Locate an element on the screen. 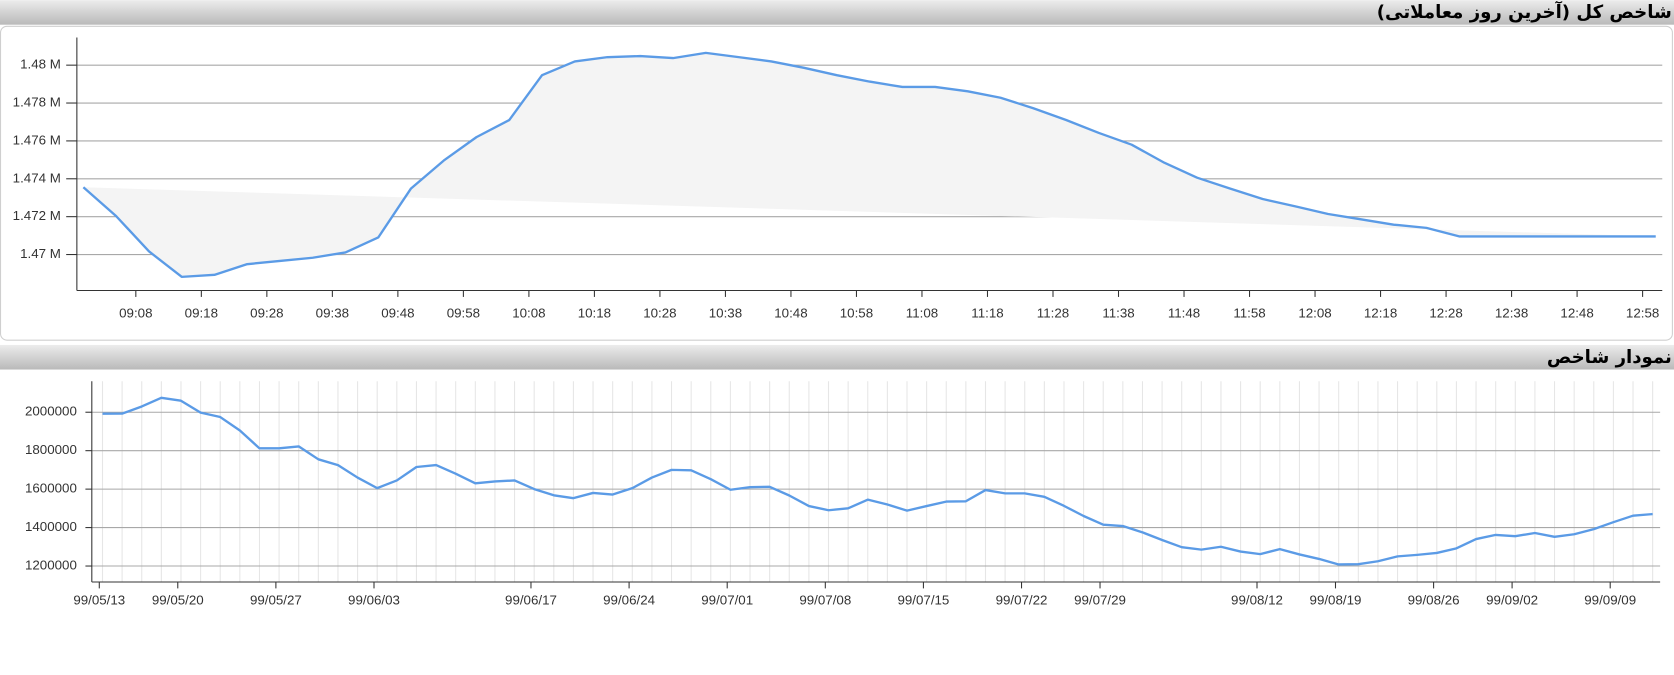 This screenshot has height=675, width=1674. y-tick-label: 1.478 M is located at coordinates (37, 102).